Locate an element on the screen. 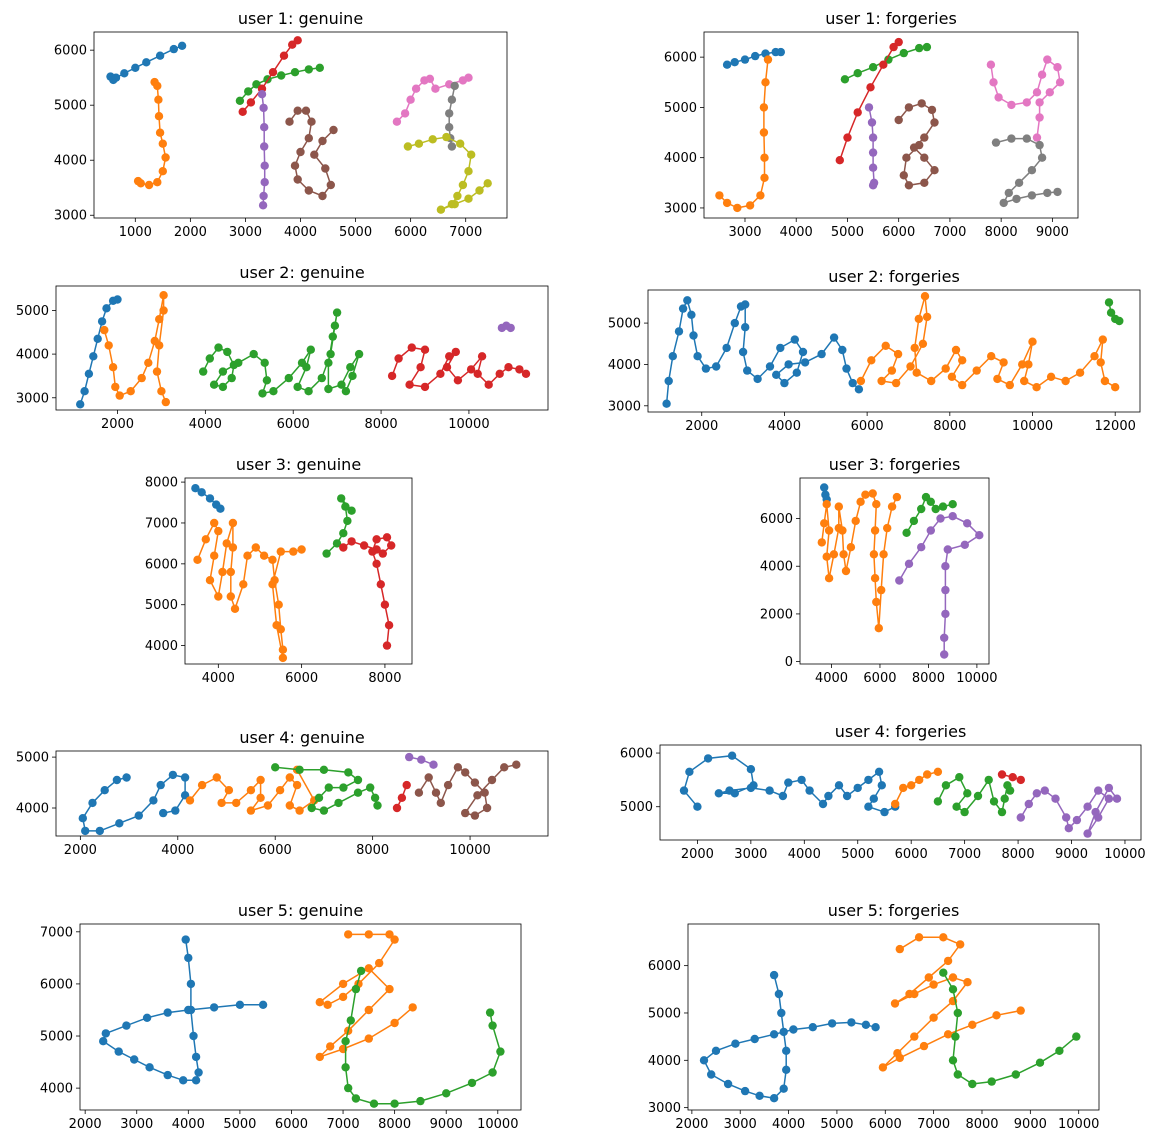 The height and width of the screenshot is (1144, 1158). x-tick-label: 9000 is located at coordinates (1030, 1124).